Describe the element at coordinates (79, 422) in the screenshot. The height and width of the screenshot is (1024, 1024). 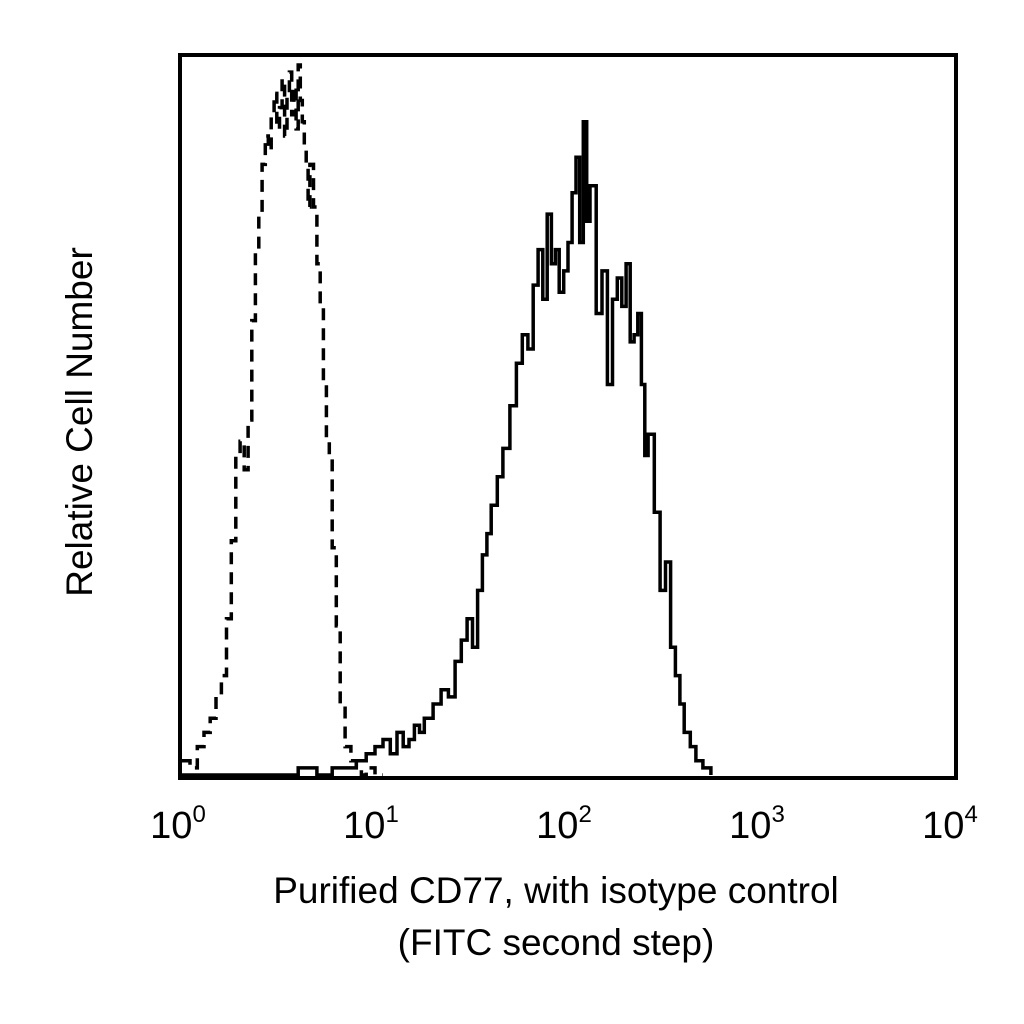
I see `y-axis-label: Relative Cell Number` at that location.